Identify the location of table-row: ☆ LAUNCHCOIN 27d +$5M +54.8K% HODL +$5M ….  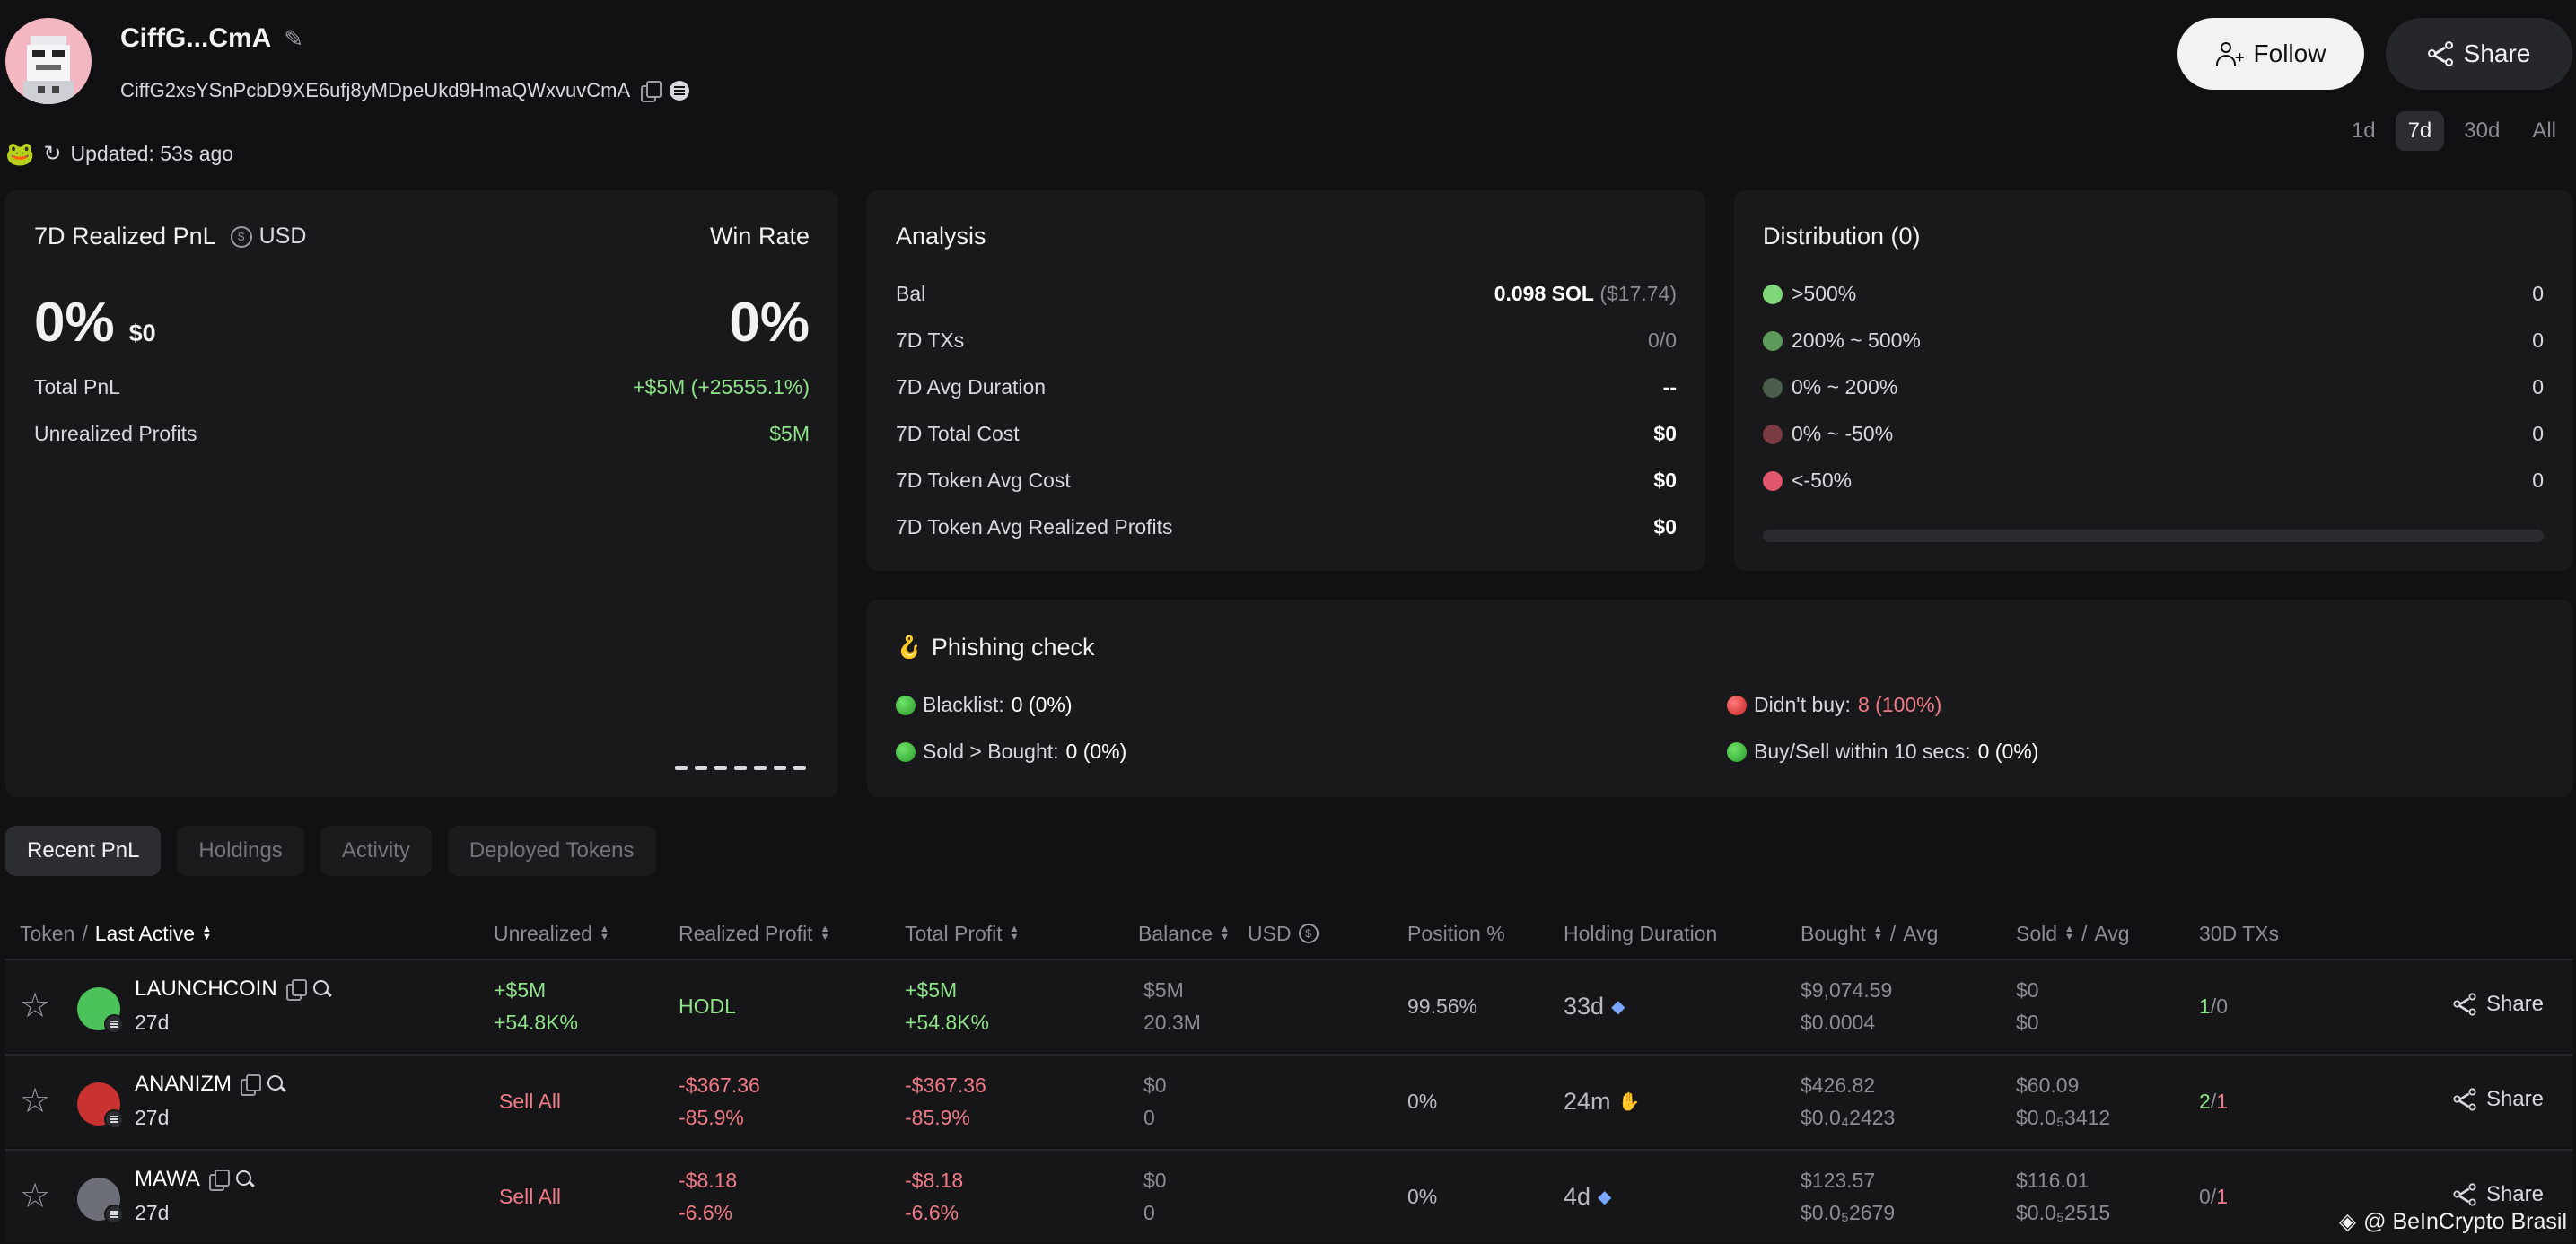
(1288, 1006).